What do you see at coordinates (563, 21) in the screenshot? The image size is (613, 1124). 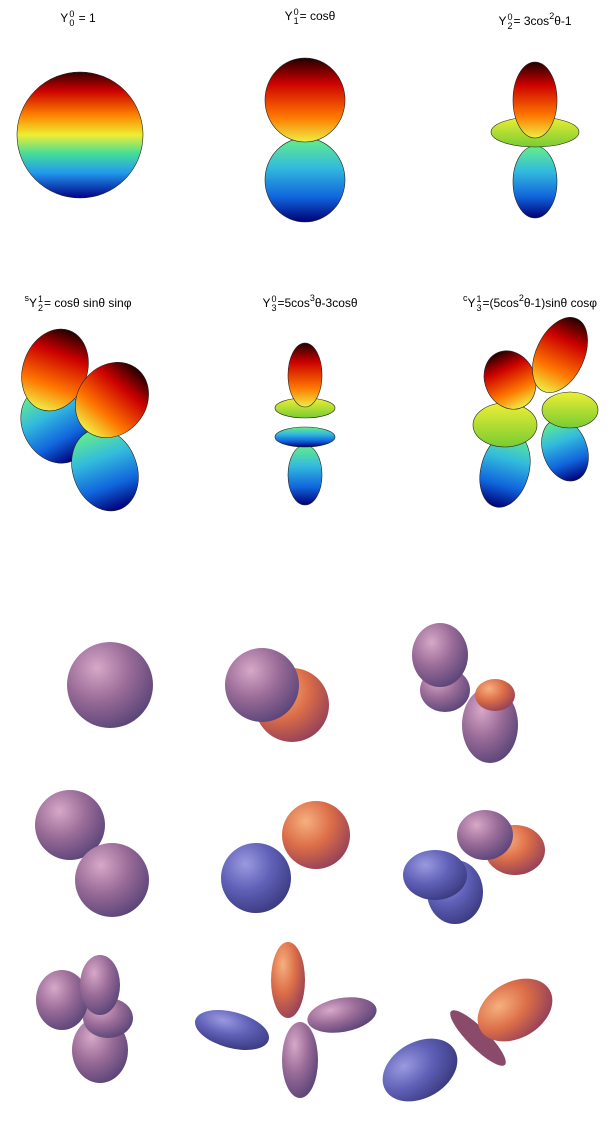 I see `label-text: θ-1` at bounding box center [563, 21].